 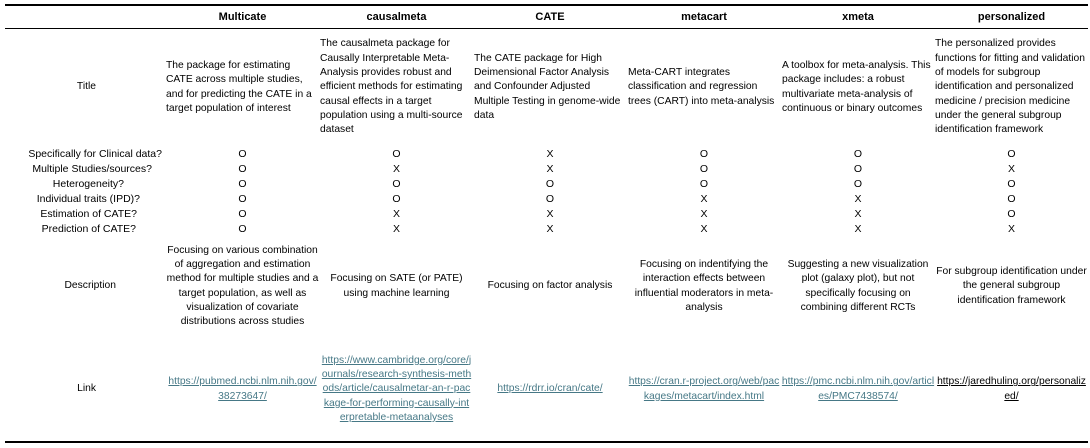 I want to click on question-label: Prediction of CATE?, so click(x=88, y=228).